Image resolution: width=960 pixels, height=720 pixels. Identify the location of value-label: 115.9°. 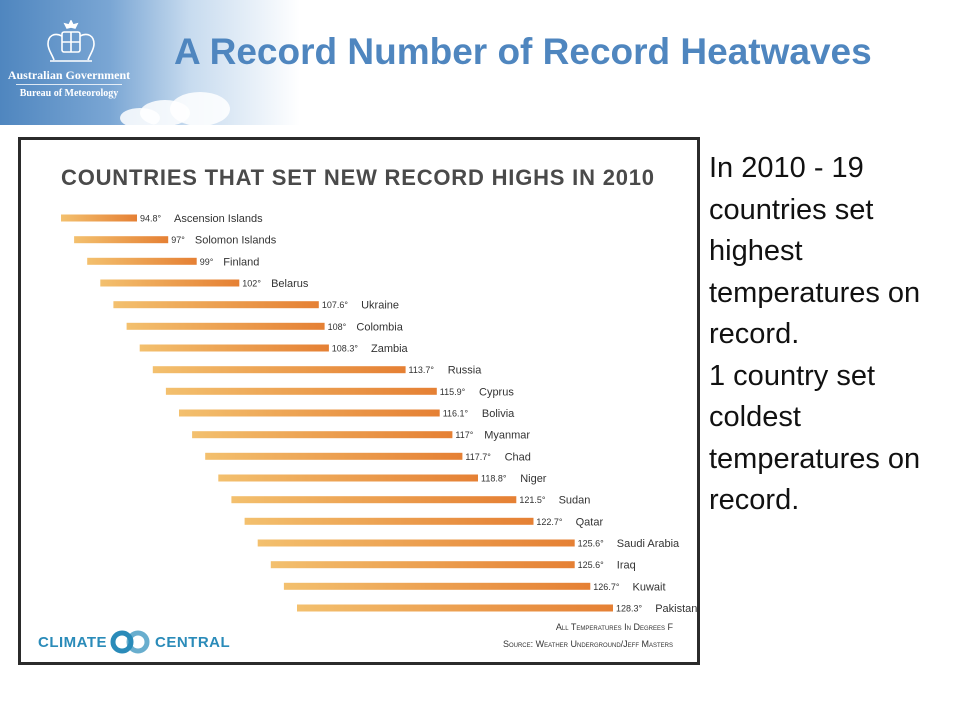
(453, 392).